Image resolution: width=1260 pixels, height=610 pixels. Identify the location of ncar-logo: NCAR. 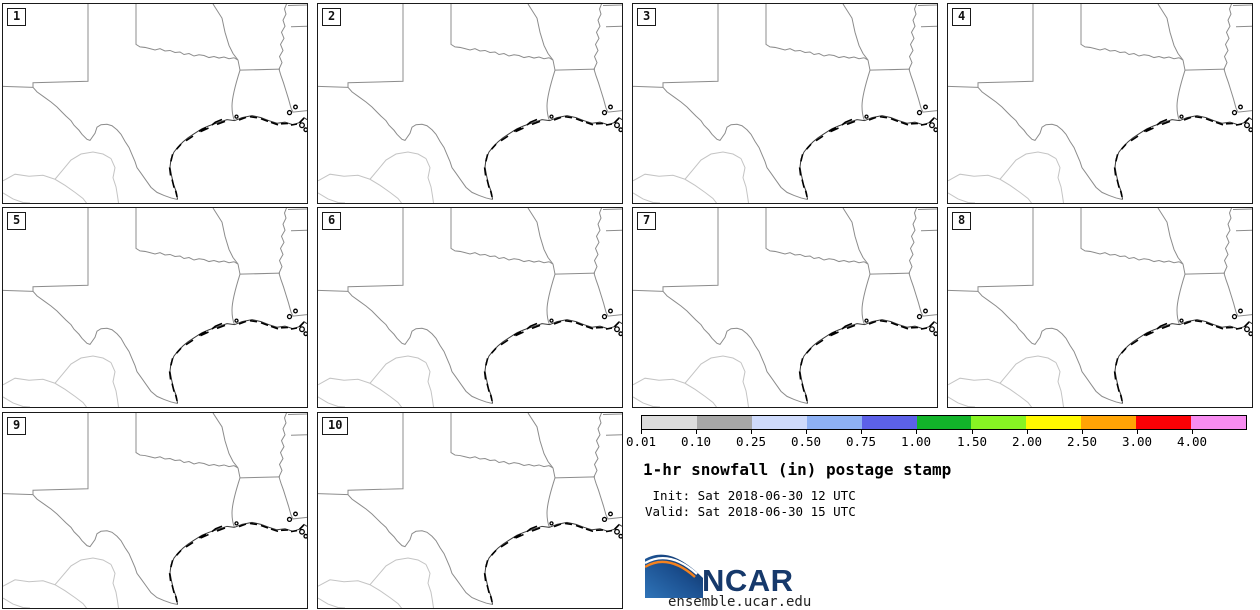
(725, 579).